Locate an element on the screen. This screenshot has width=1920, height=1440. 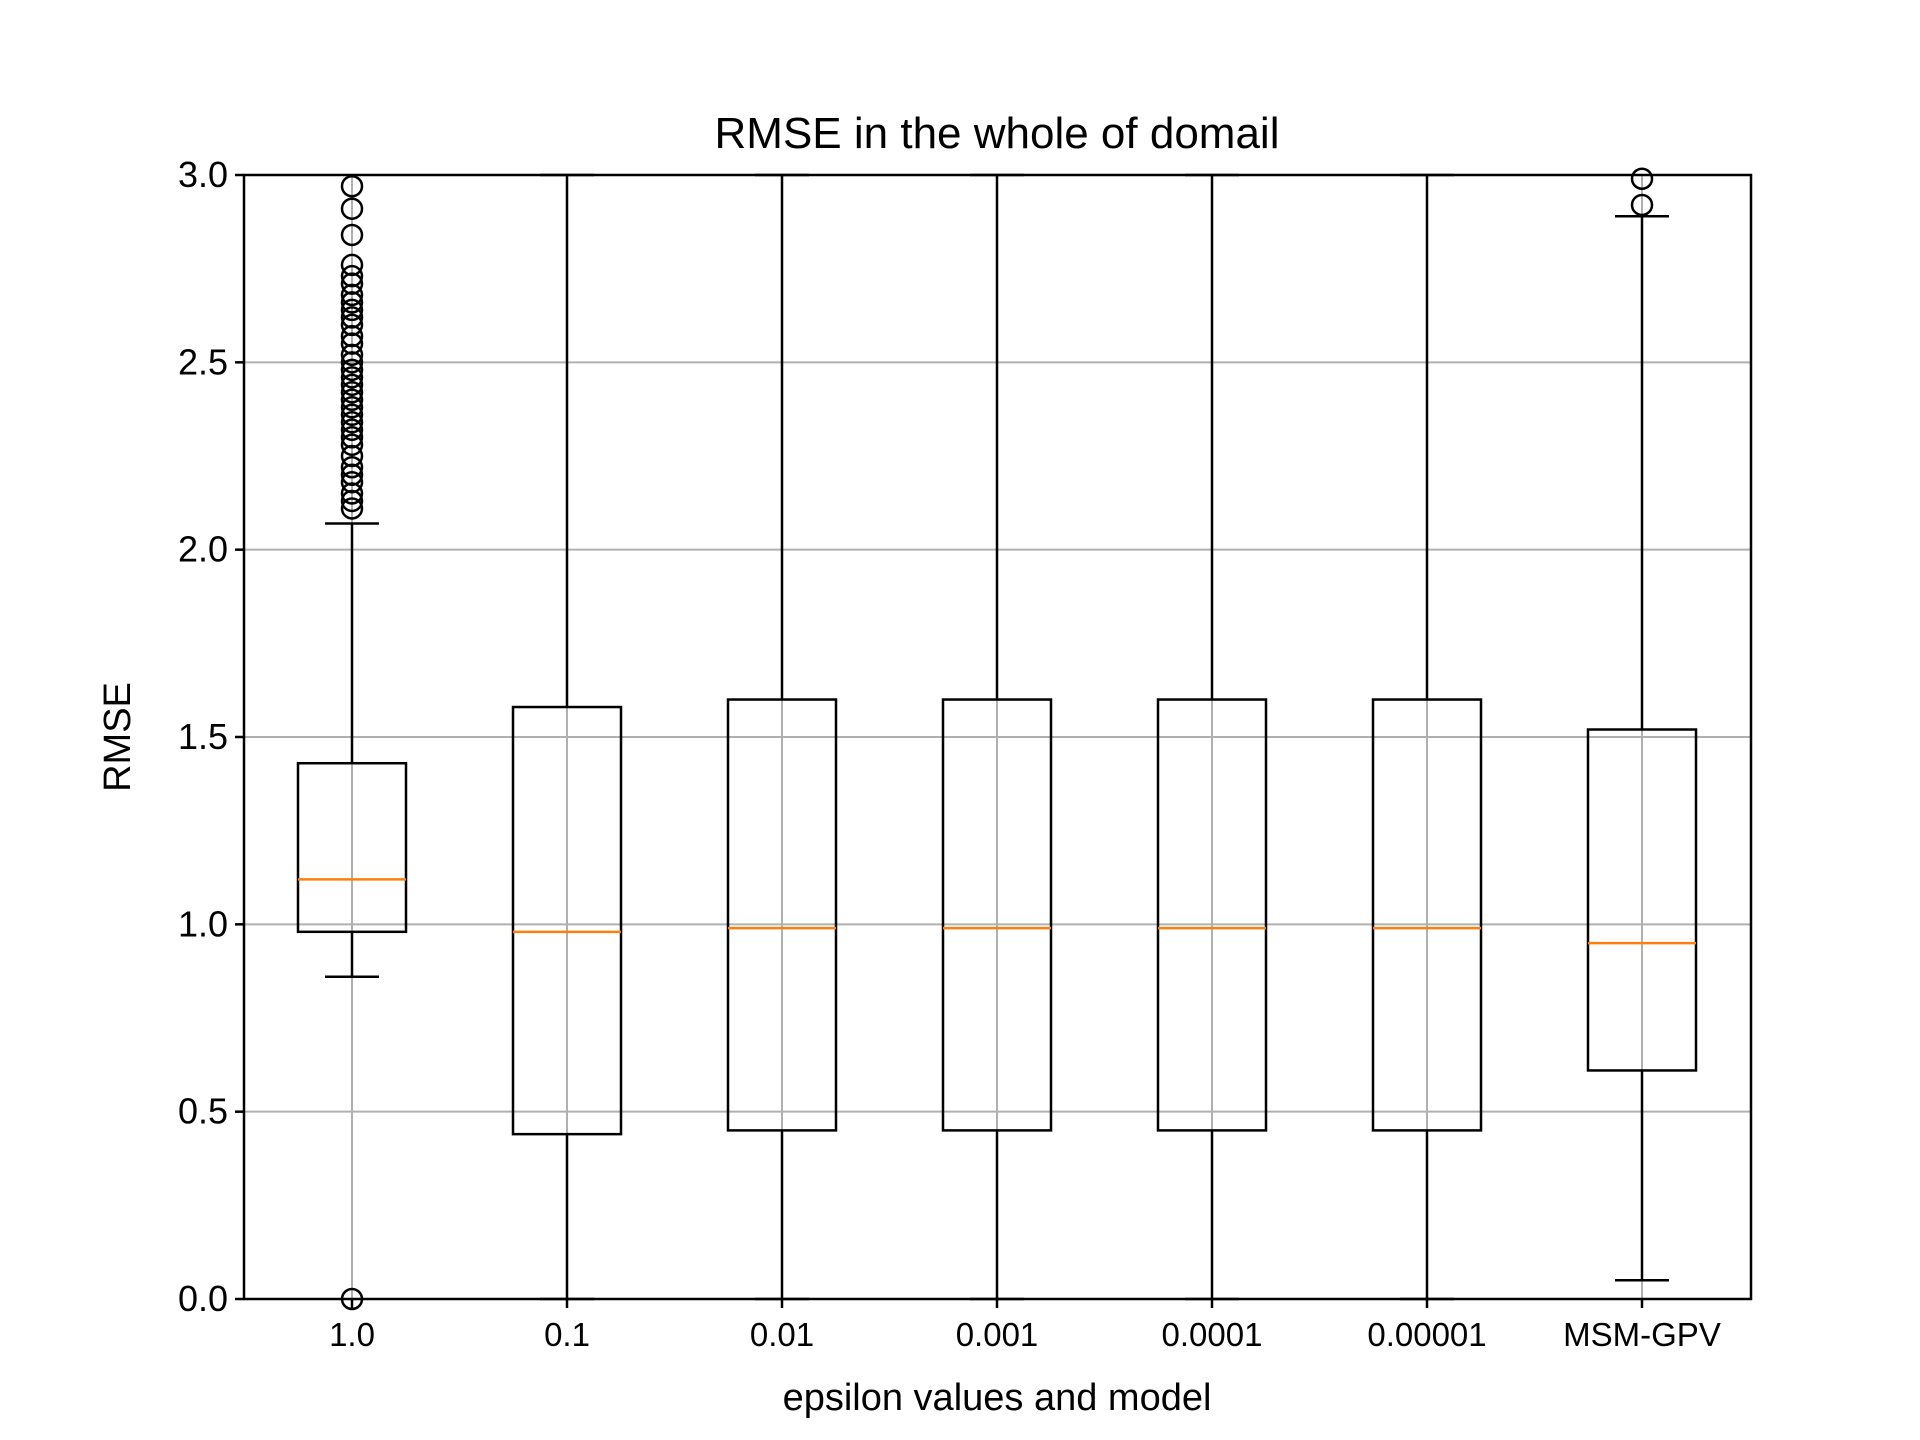
box-group-MSM-GPV is located at coordinates (1642, 724).